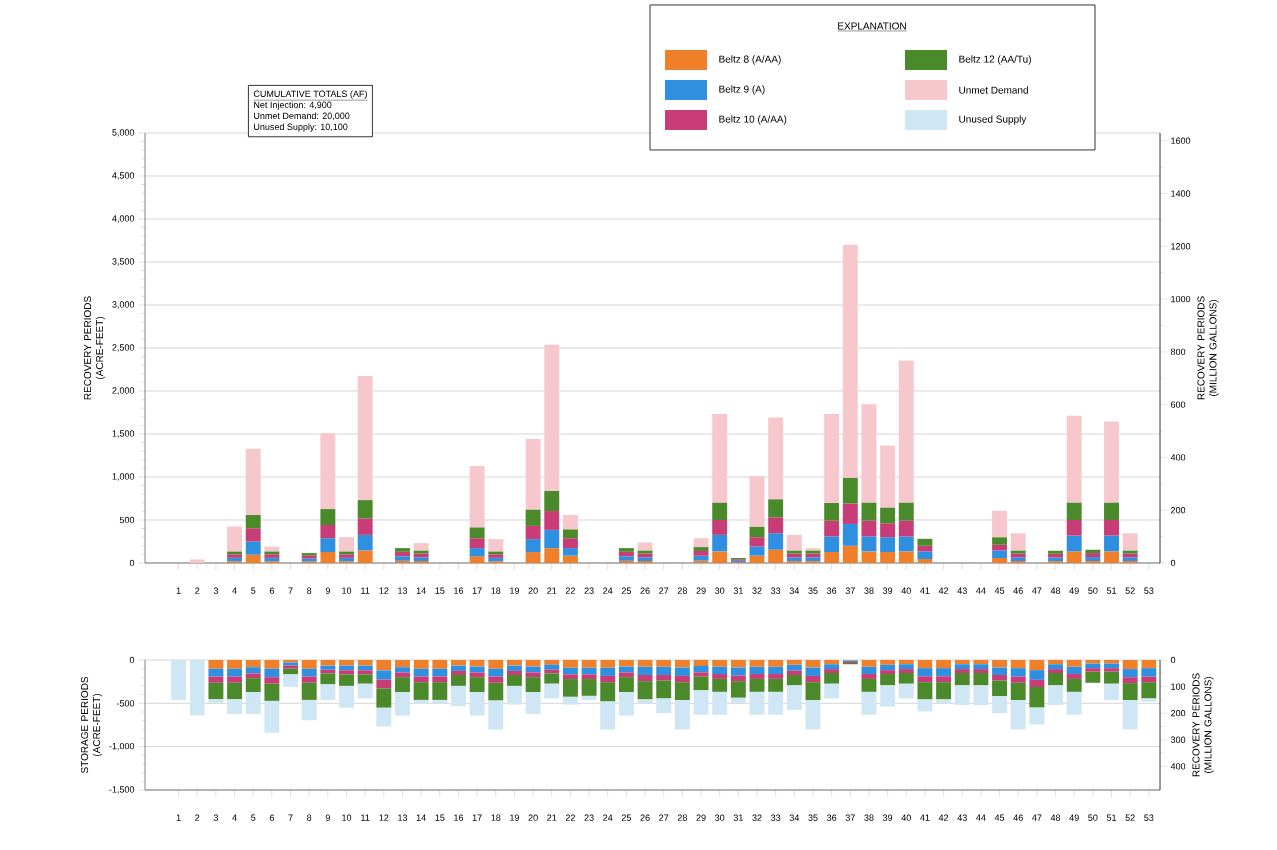 This screenshot has width=1277, height=850. Describe the element at coordinates (197, 817) in the screenshot. I see `x-tick-label: 2` at that location.